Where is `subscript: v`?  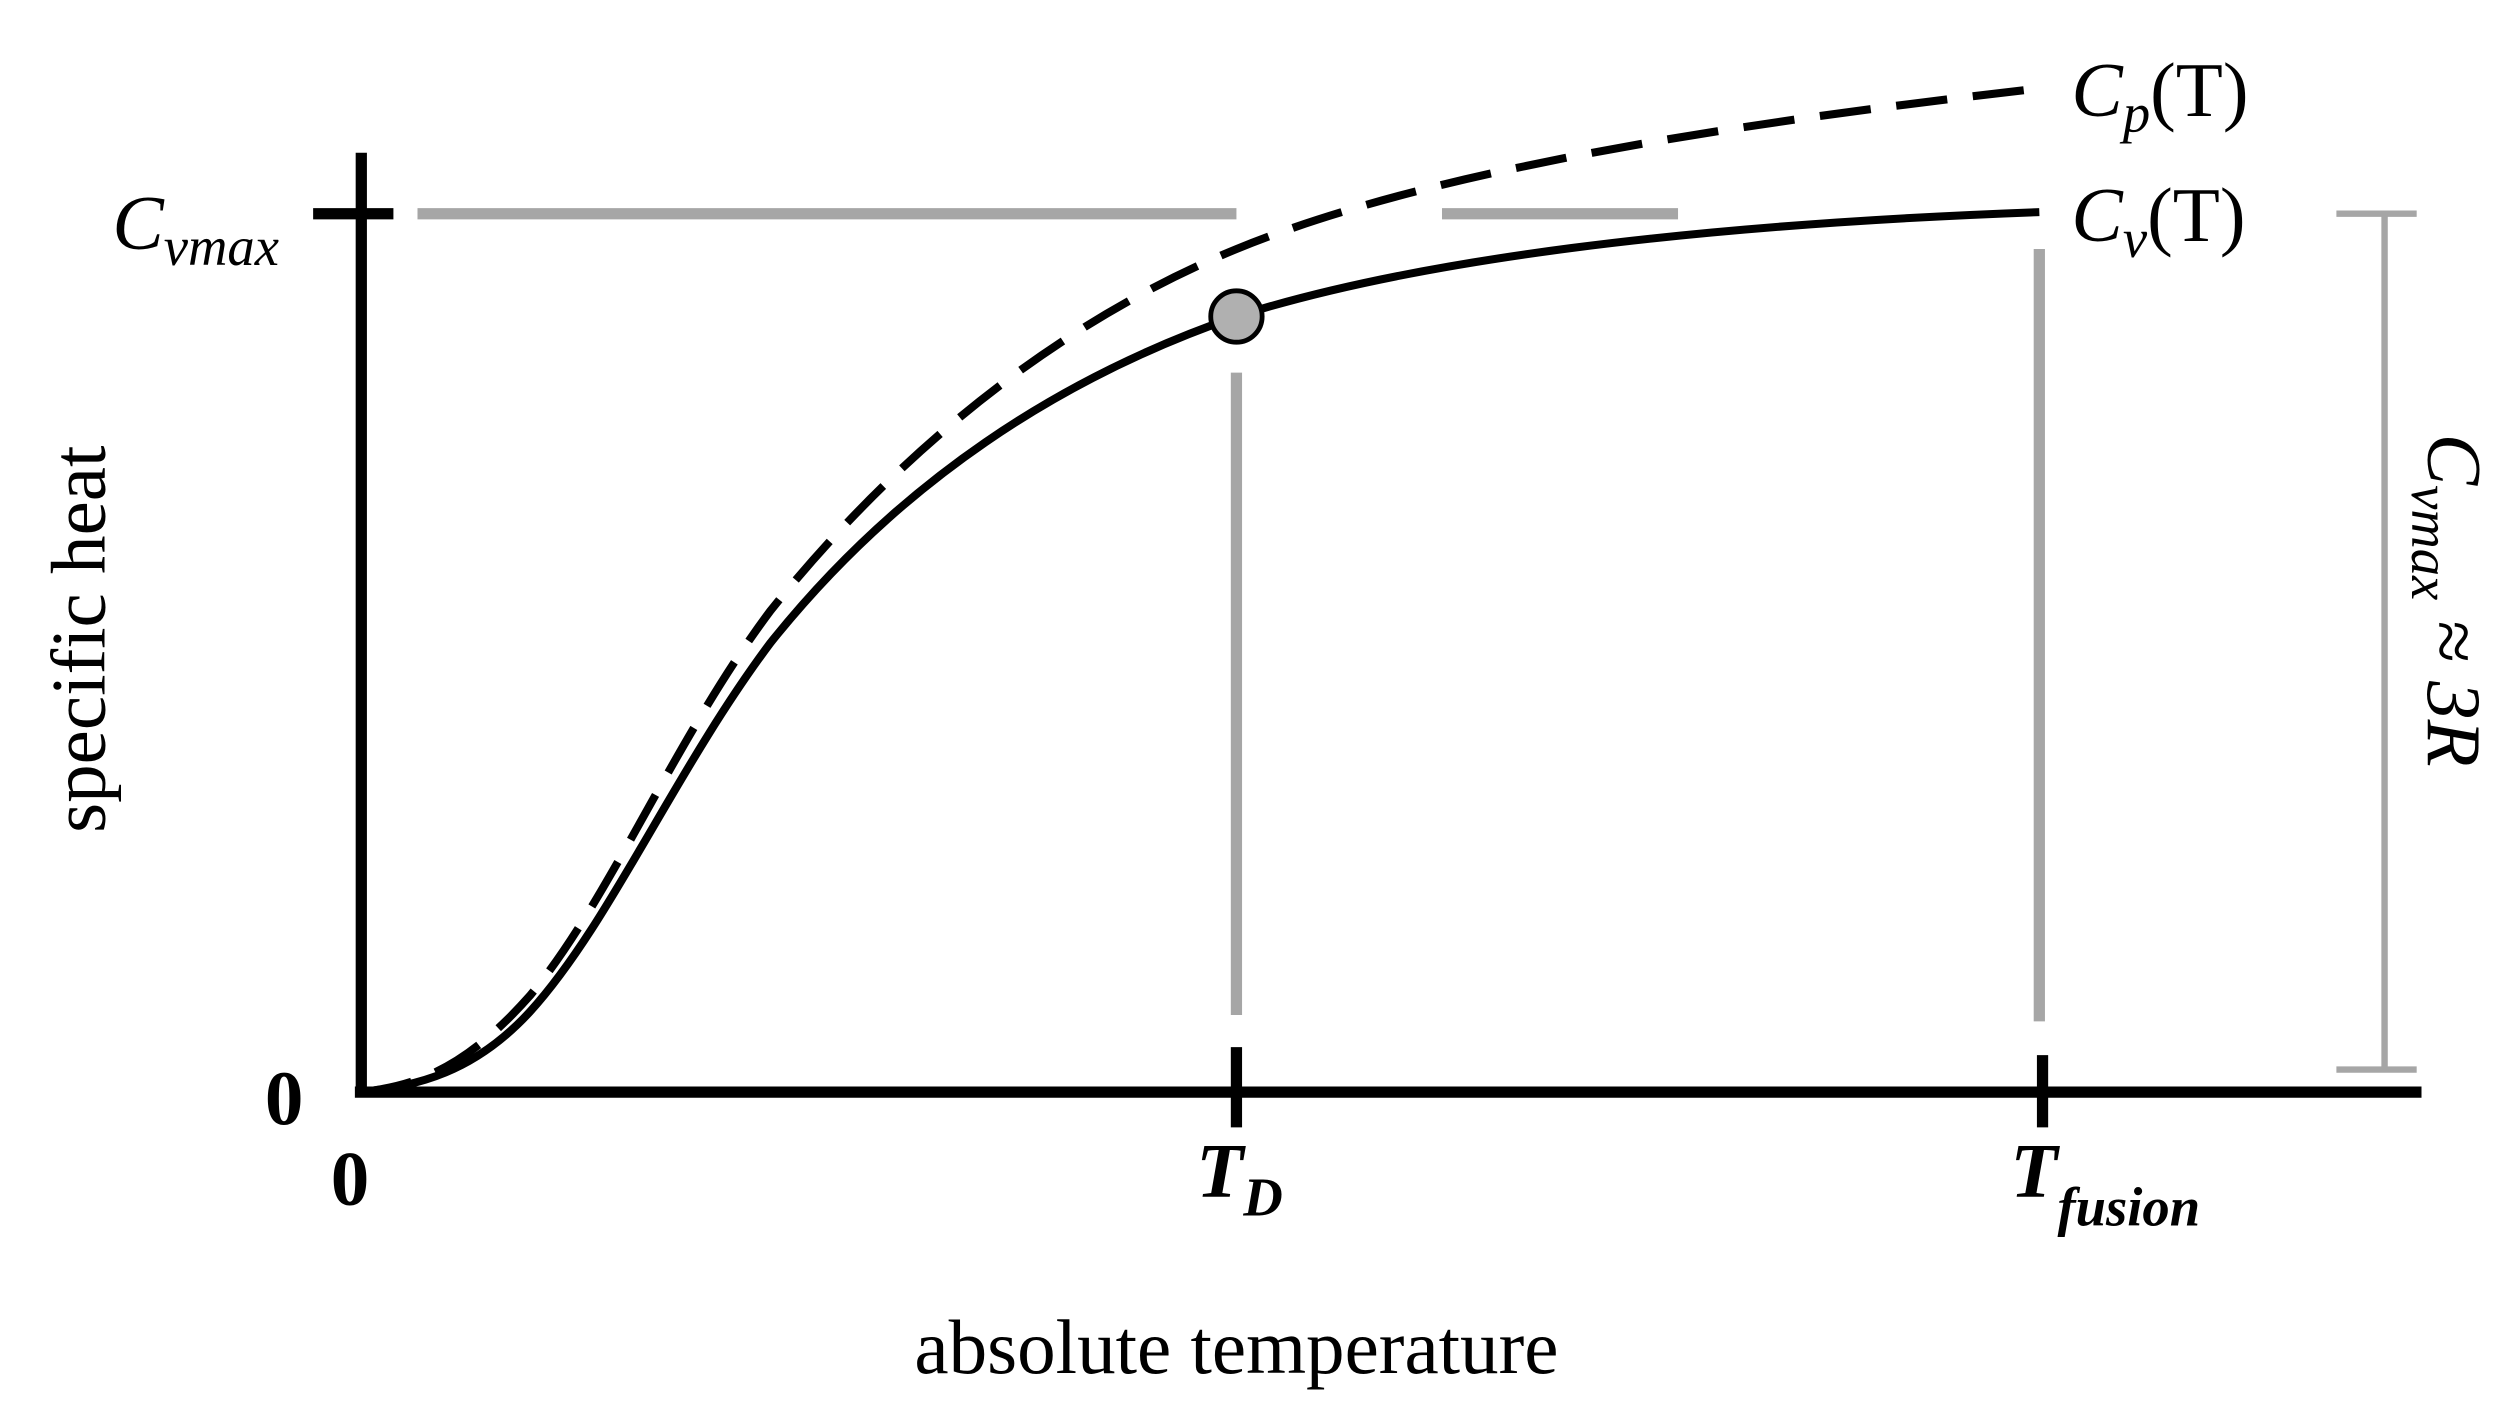 subscript: v is located at coordinates (2135, 238).